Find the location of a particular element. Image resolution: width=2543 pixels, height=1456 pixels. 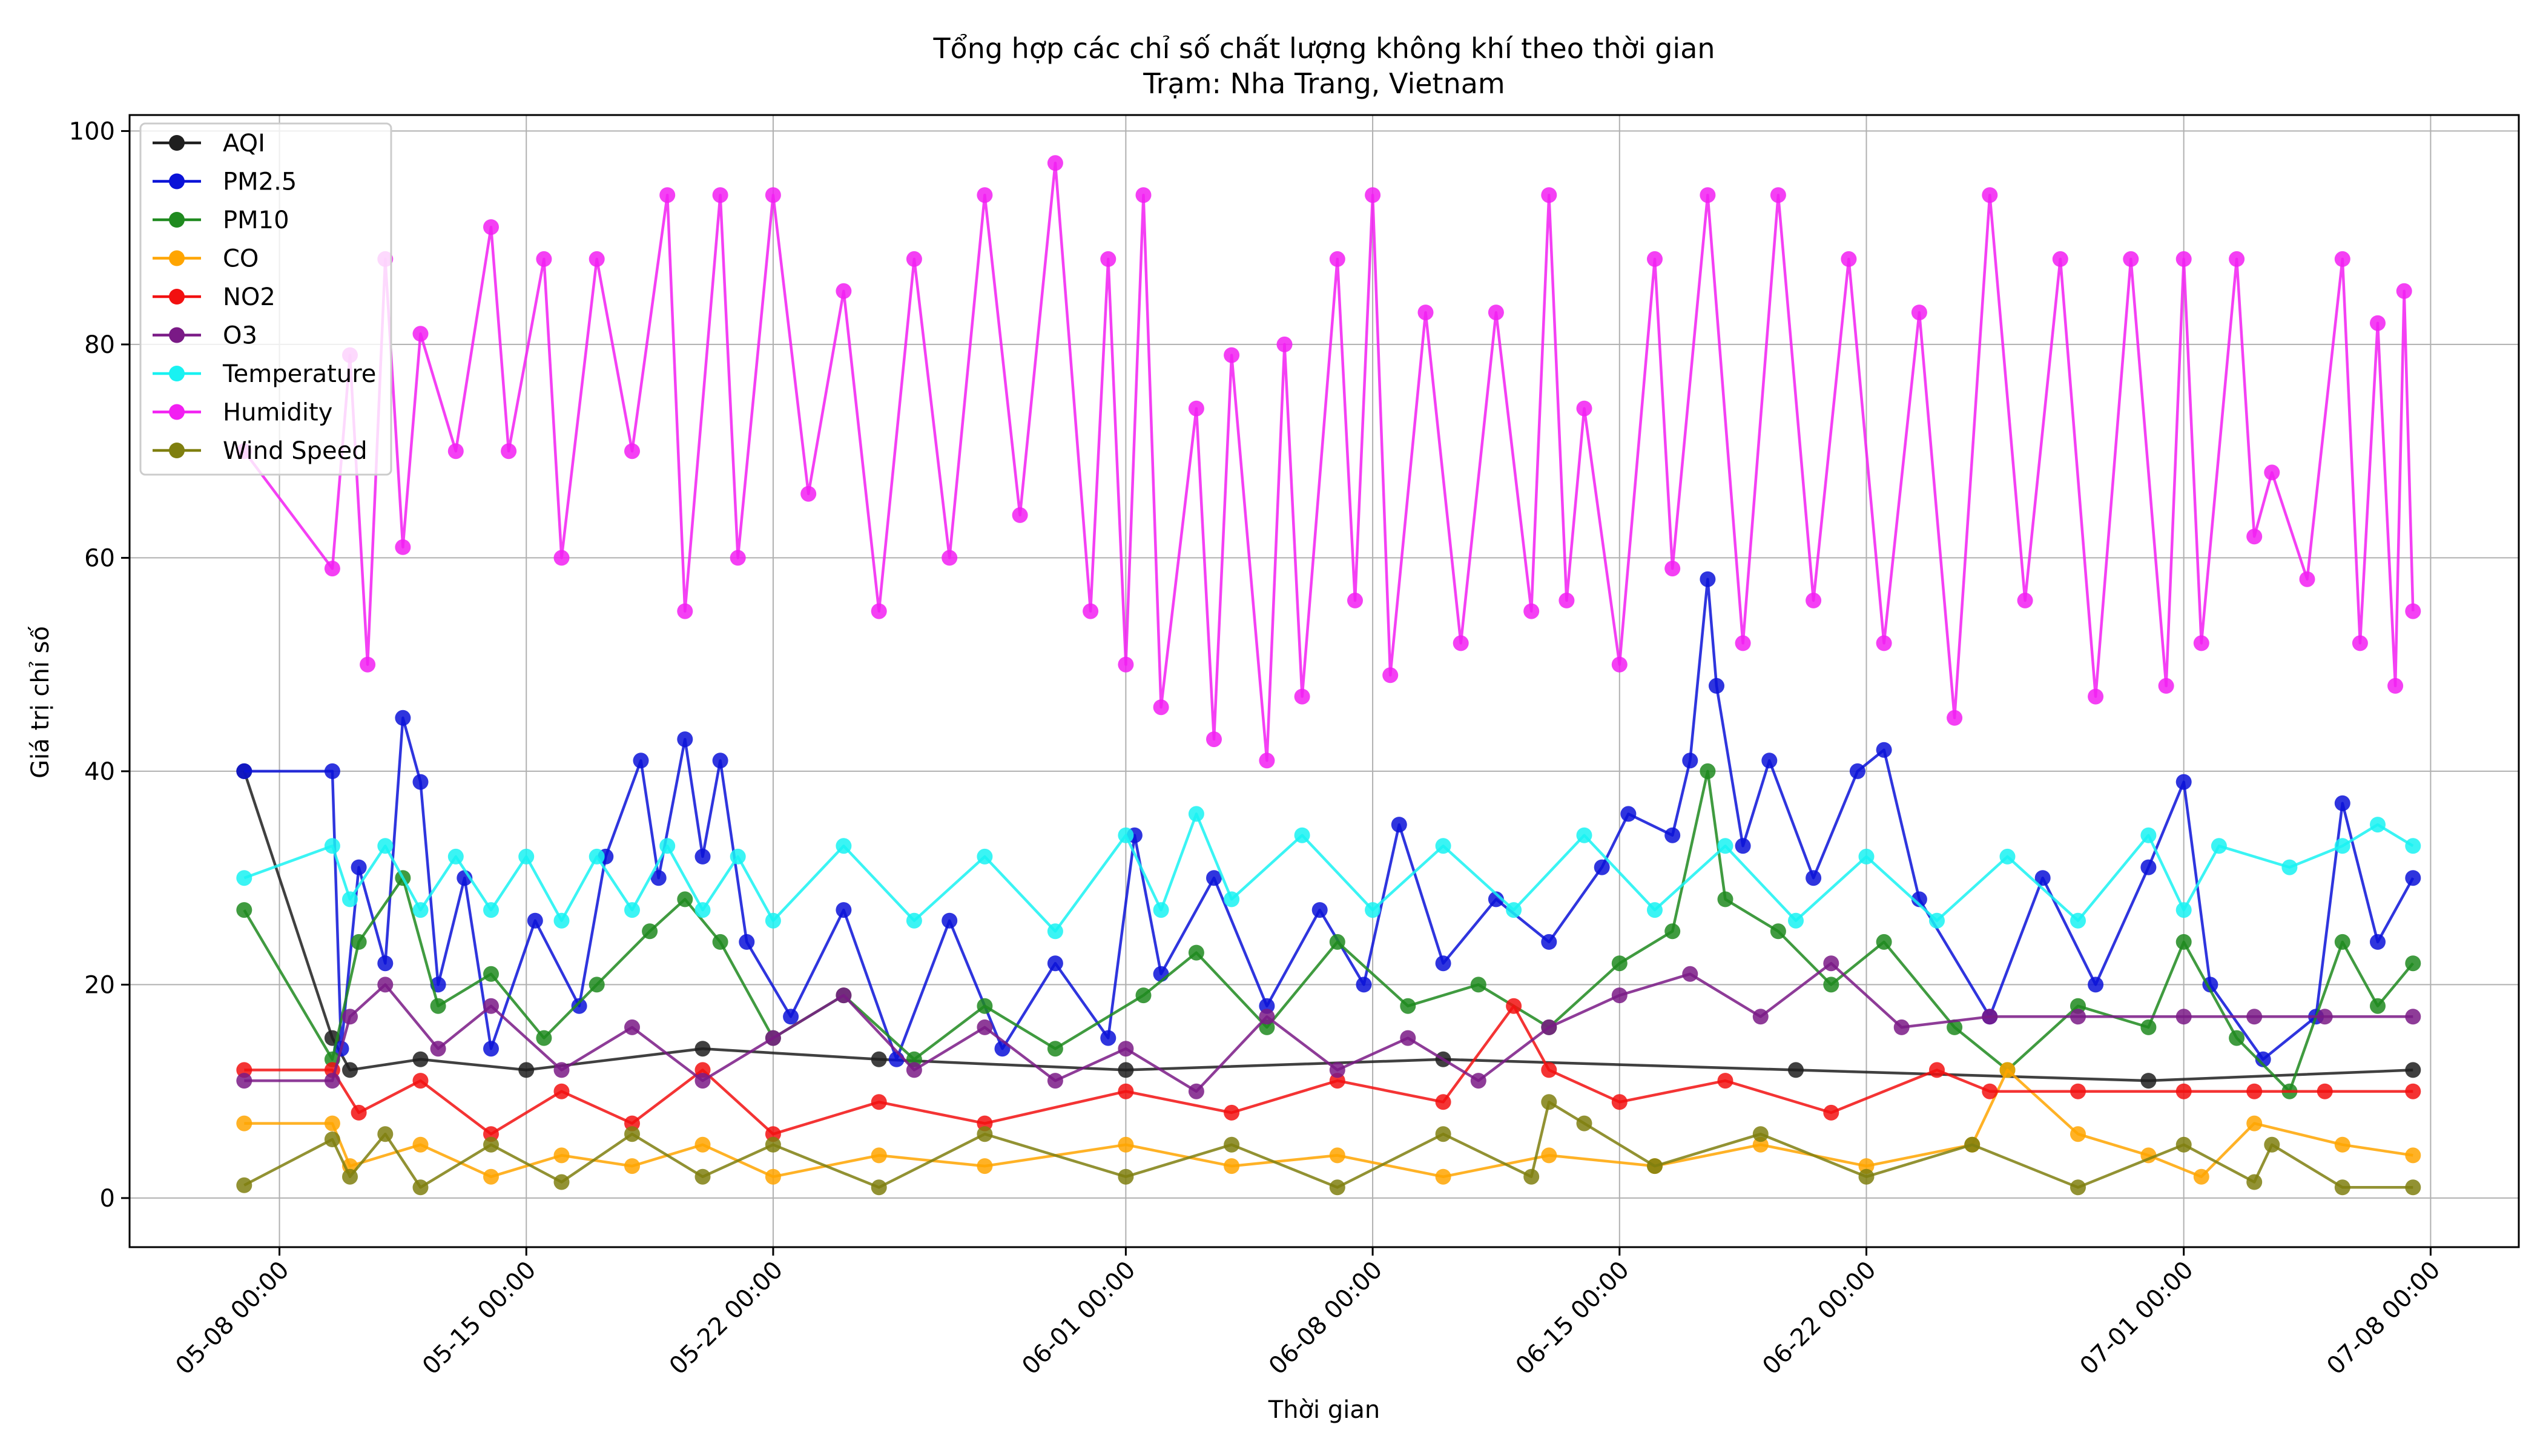

y-tick-label: 80 is located at coordinates (99, 345).